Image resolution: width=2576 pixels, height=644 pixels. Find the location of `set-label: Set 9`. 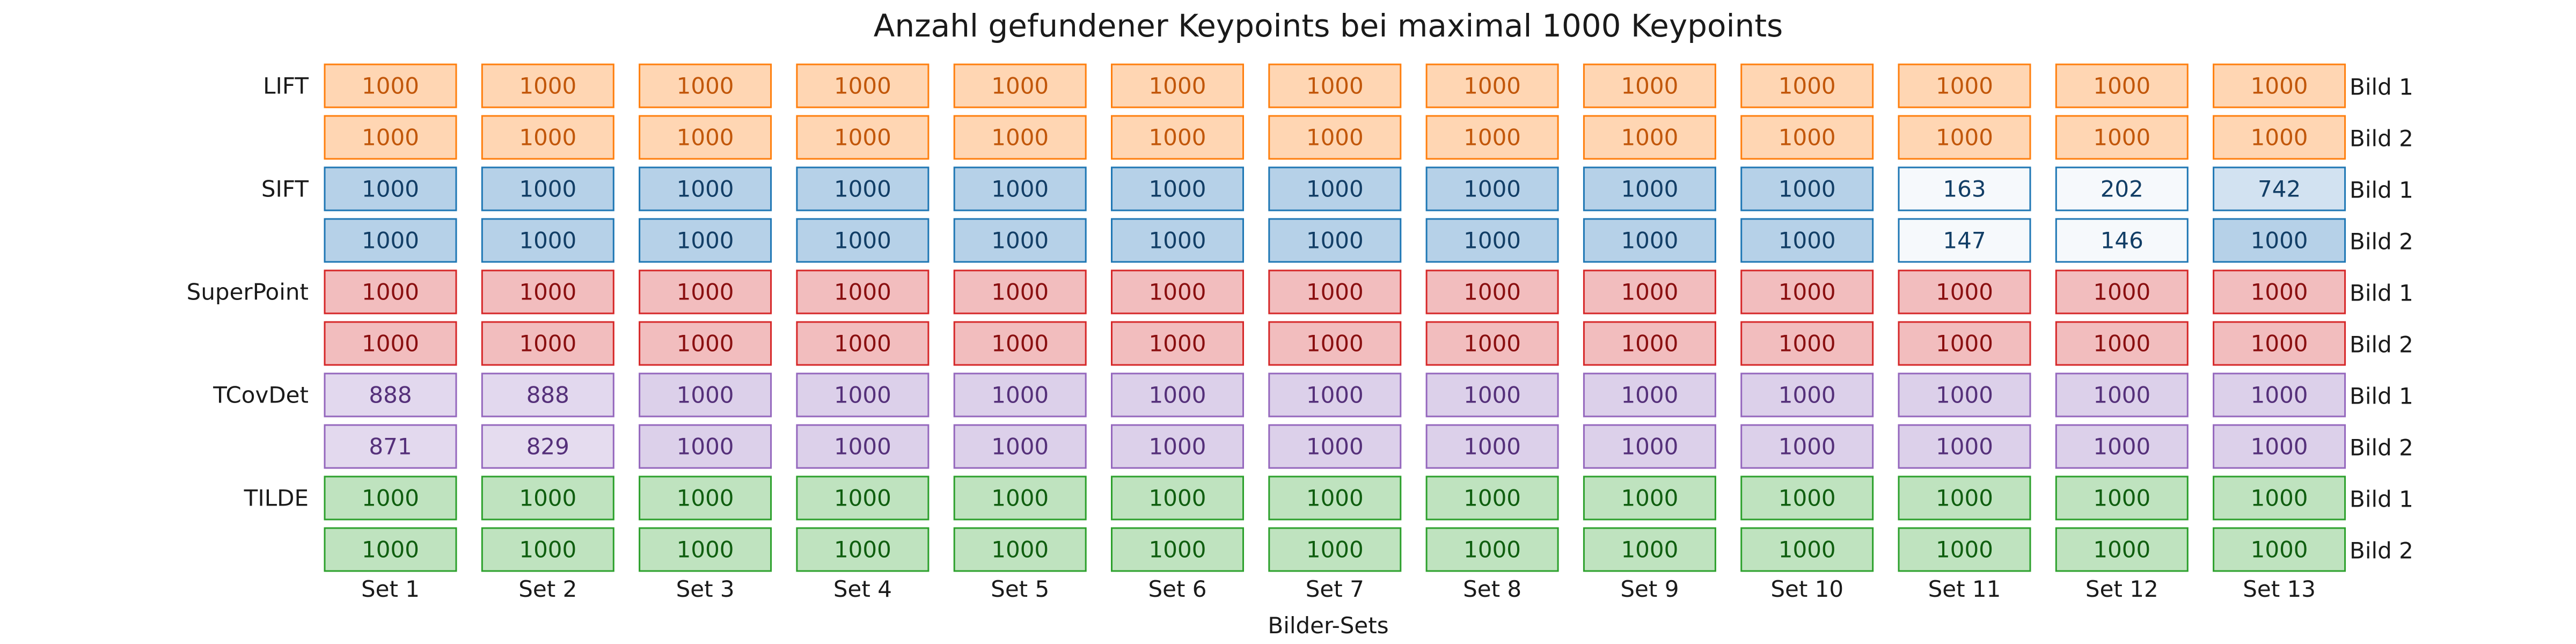

set-label: Set 9 is located at coordinates (1649, 589).